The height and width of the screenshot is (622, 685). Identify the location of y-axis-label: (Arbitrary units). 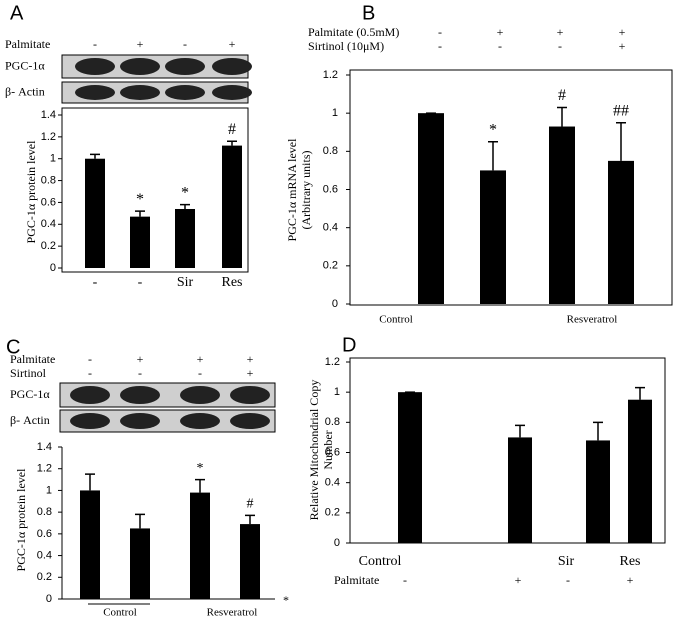
(306, 190).